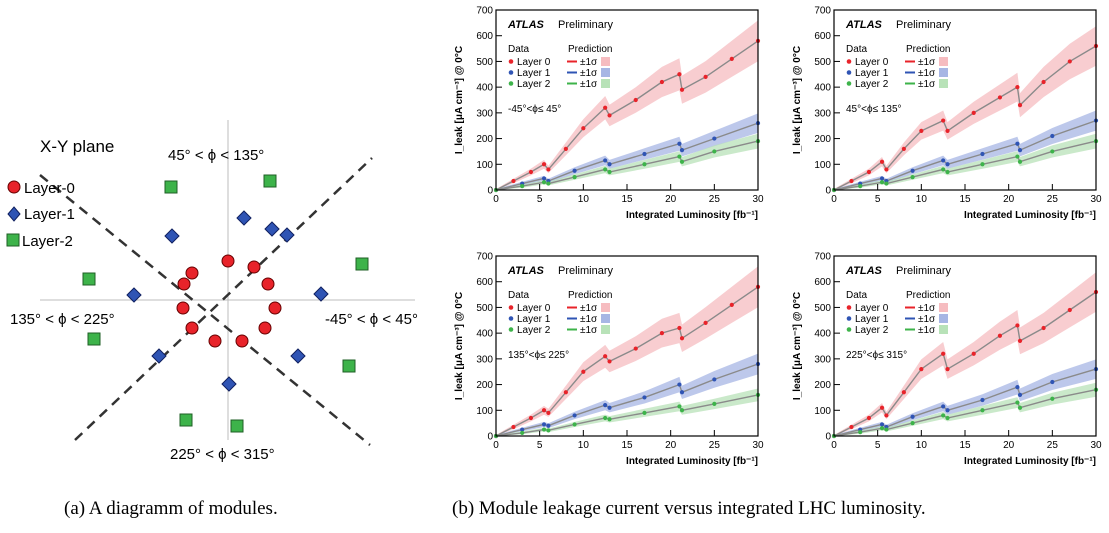  I want to click on layer1-modules, so click(227, 301).